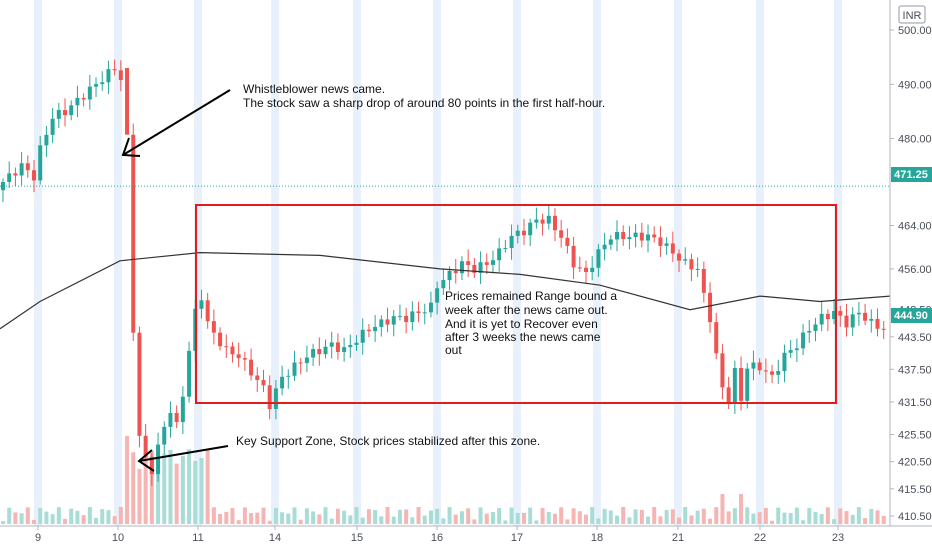 The width and height of the screenshot is (932, 550). Describe the element at coordinates (838, 538) in the screenshot. I see `time-tick-label: 23` at that location.